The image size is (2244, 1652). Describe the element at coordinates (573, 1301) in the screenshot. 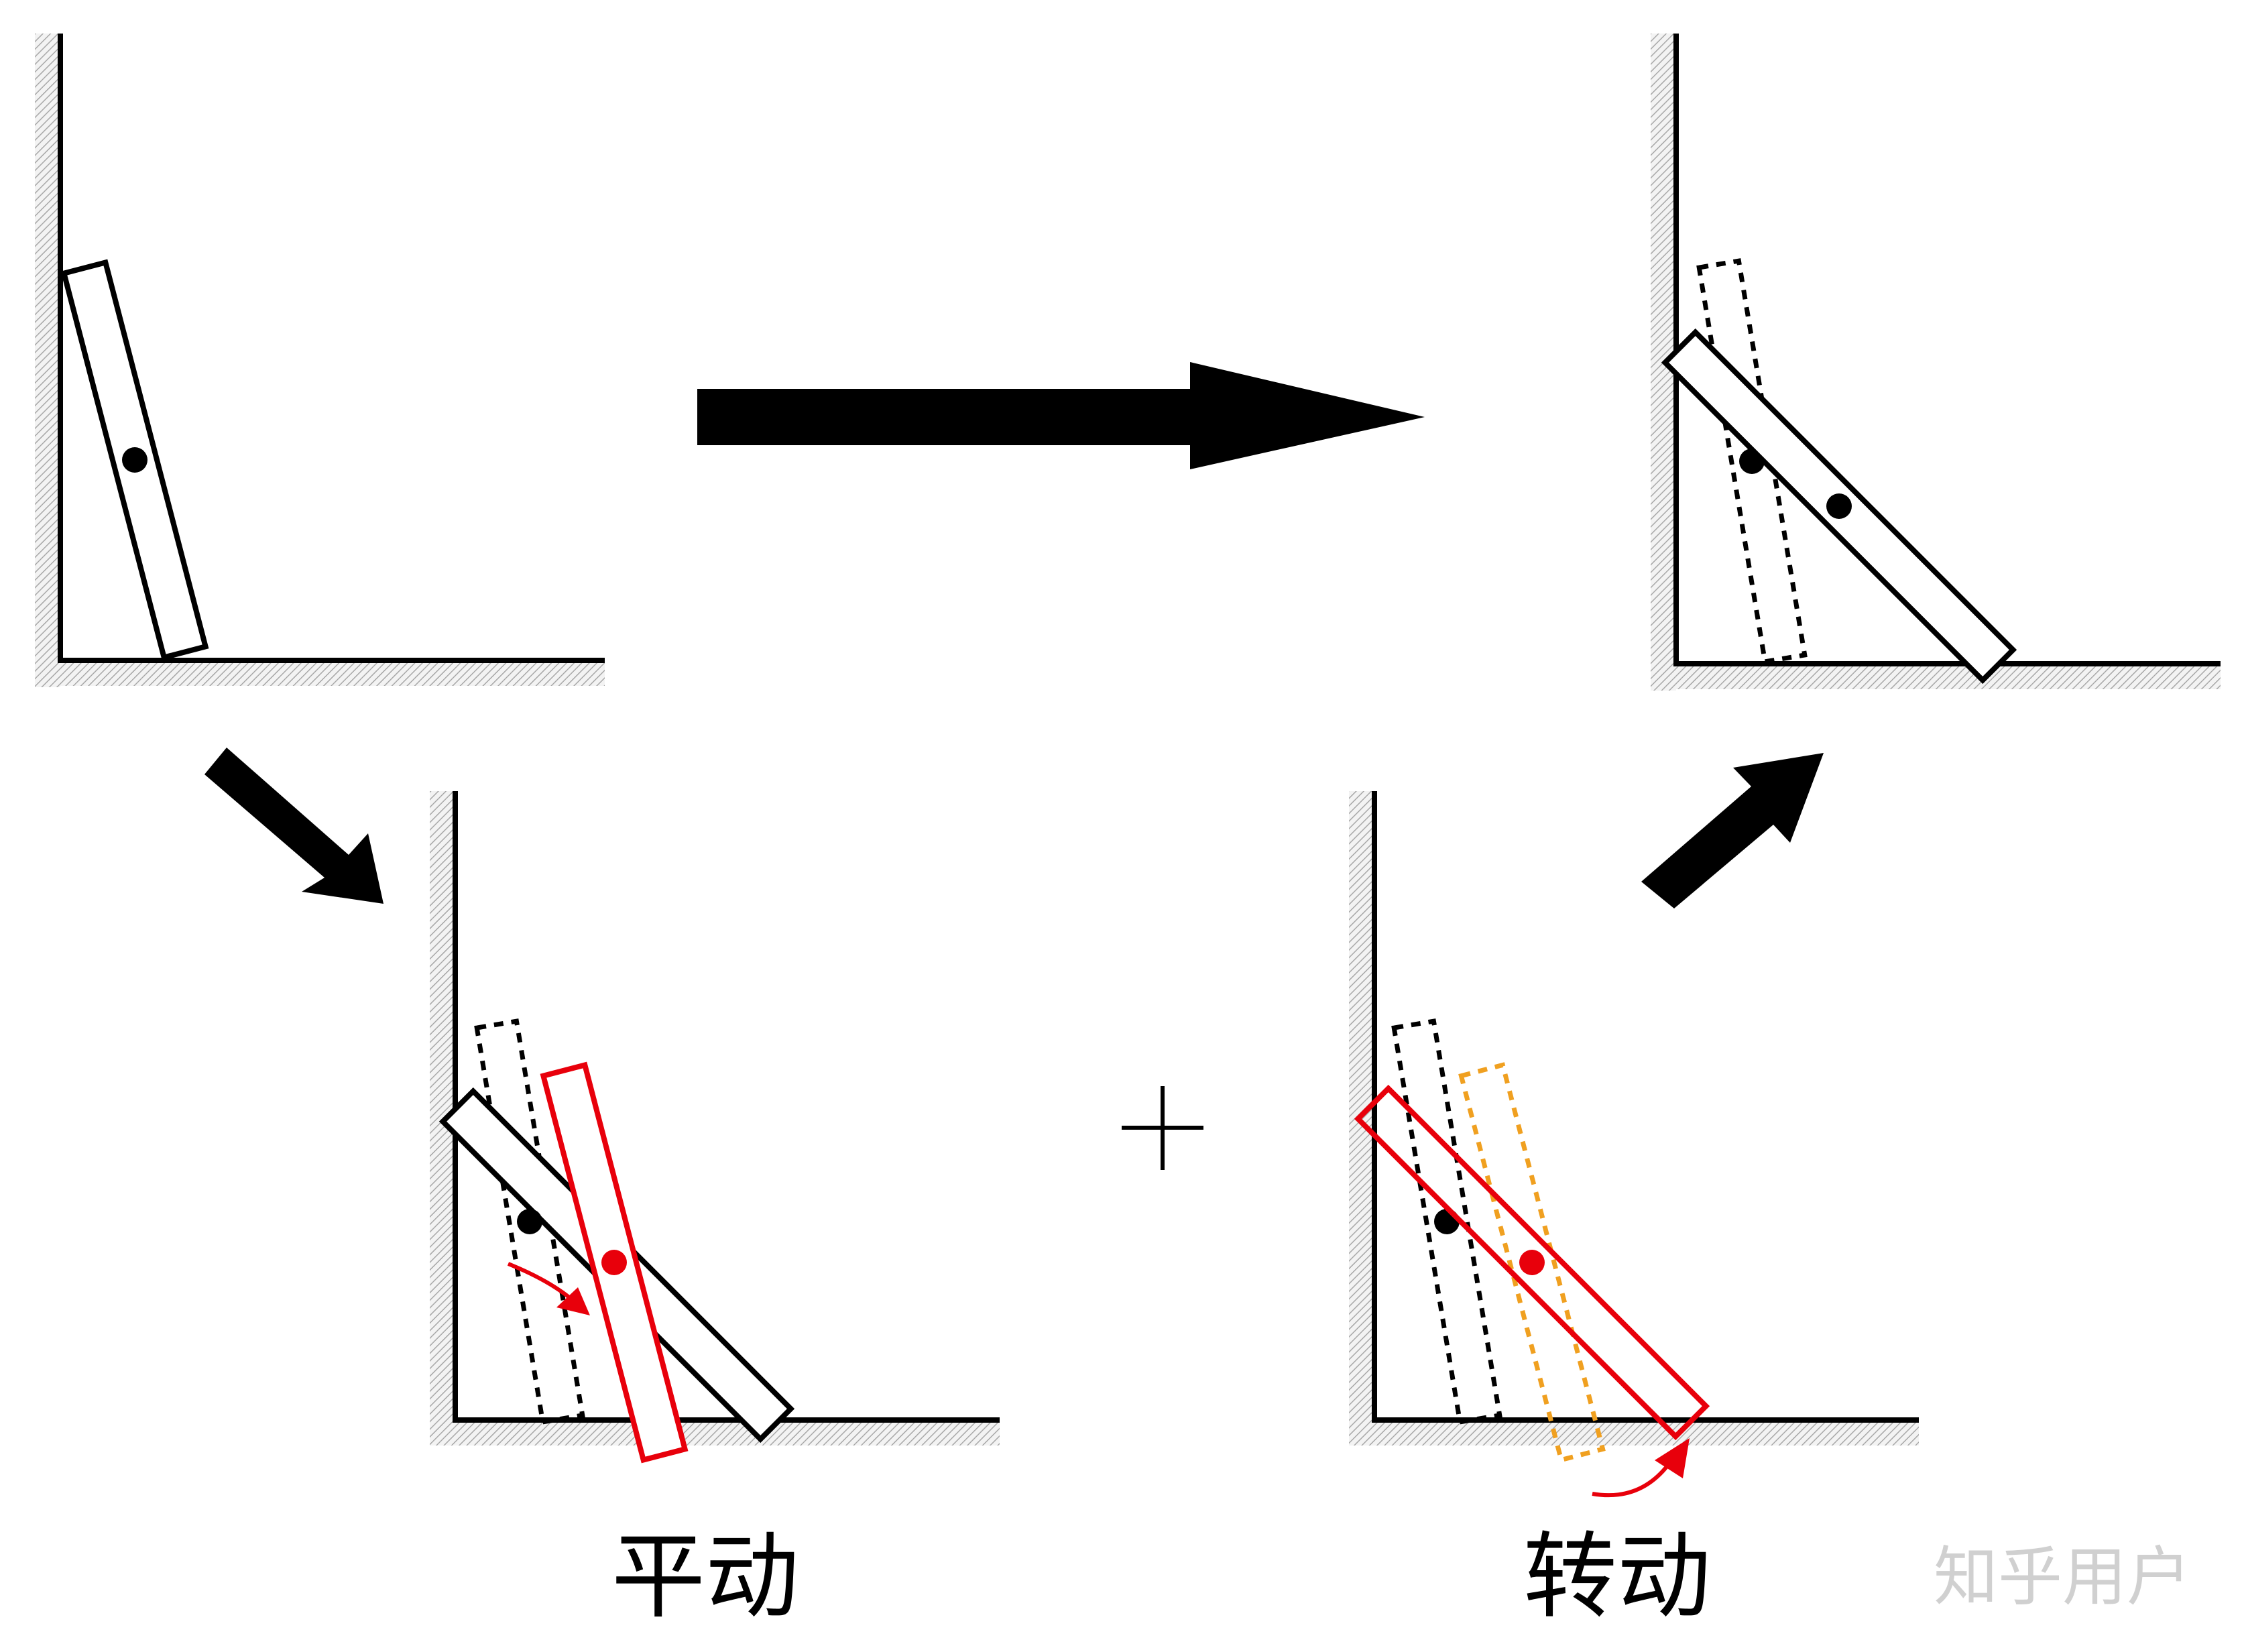

I see `translation-arrowhead` at that location.